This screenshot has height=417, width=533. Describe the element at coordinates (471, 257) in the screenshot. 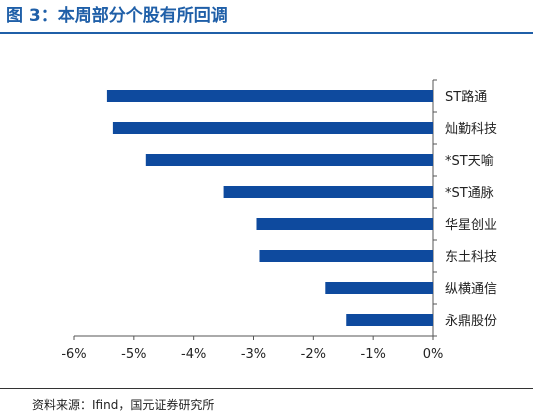

I see `category-label: 东土科技` at that location.